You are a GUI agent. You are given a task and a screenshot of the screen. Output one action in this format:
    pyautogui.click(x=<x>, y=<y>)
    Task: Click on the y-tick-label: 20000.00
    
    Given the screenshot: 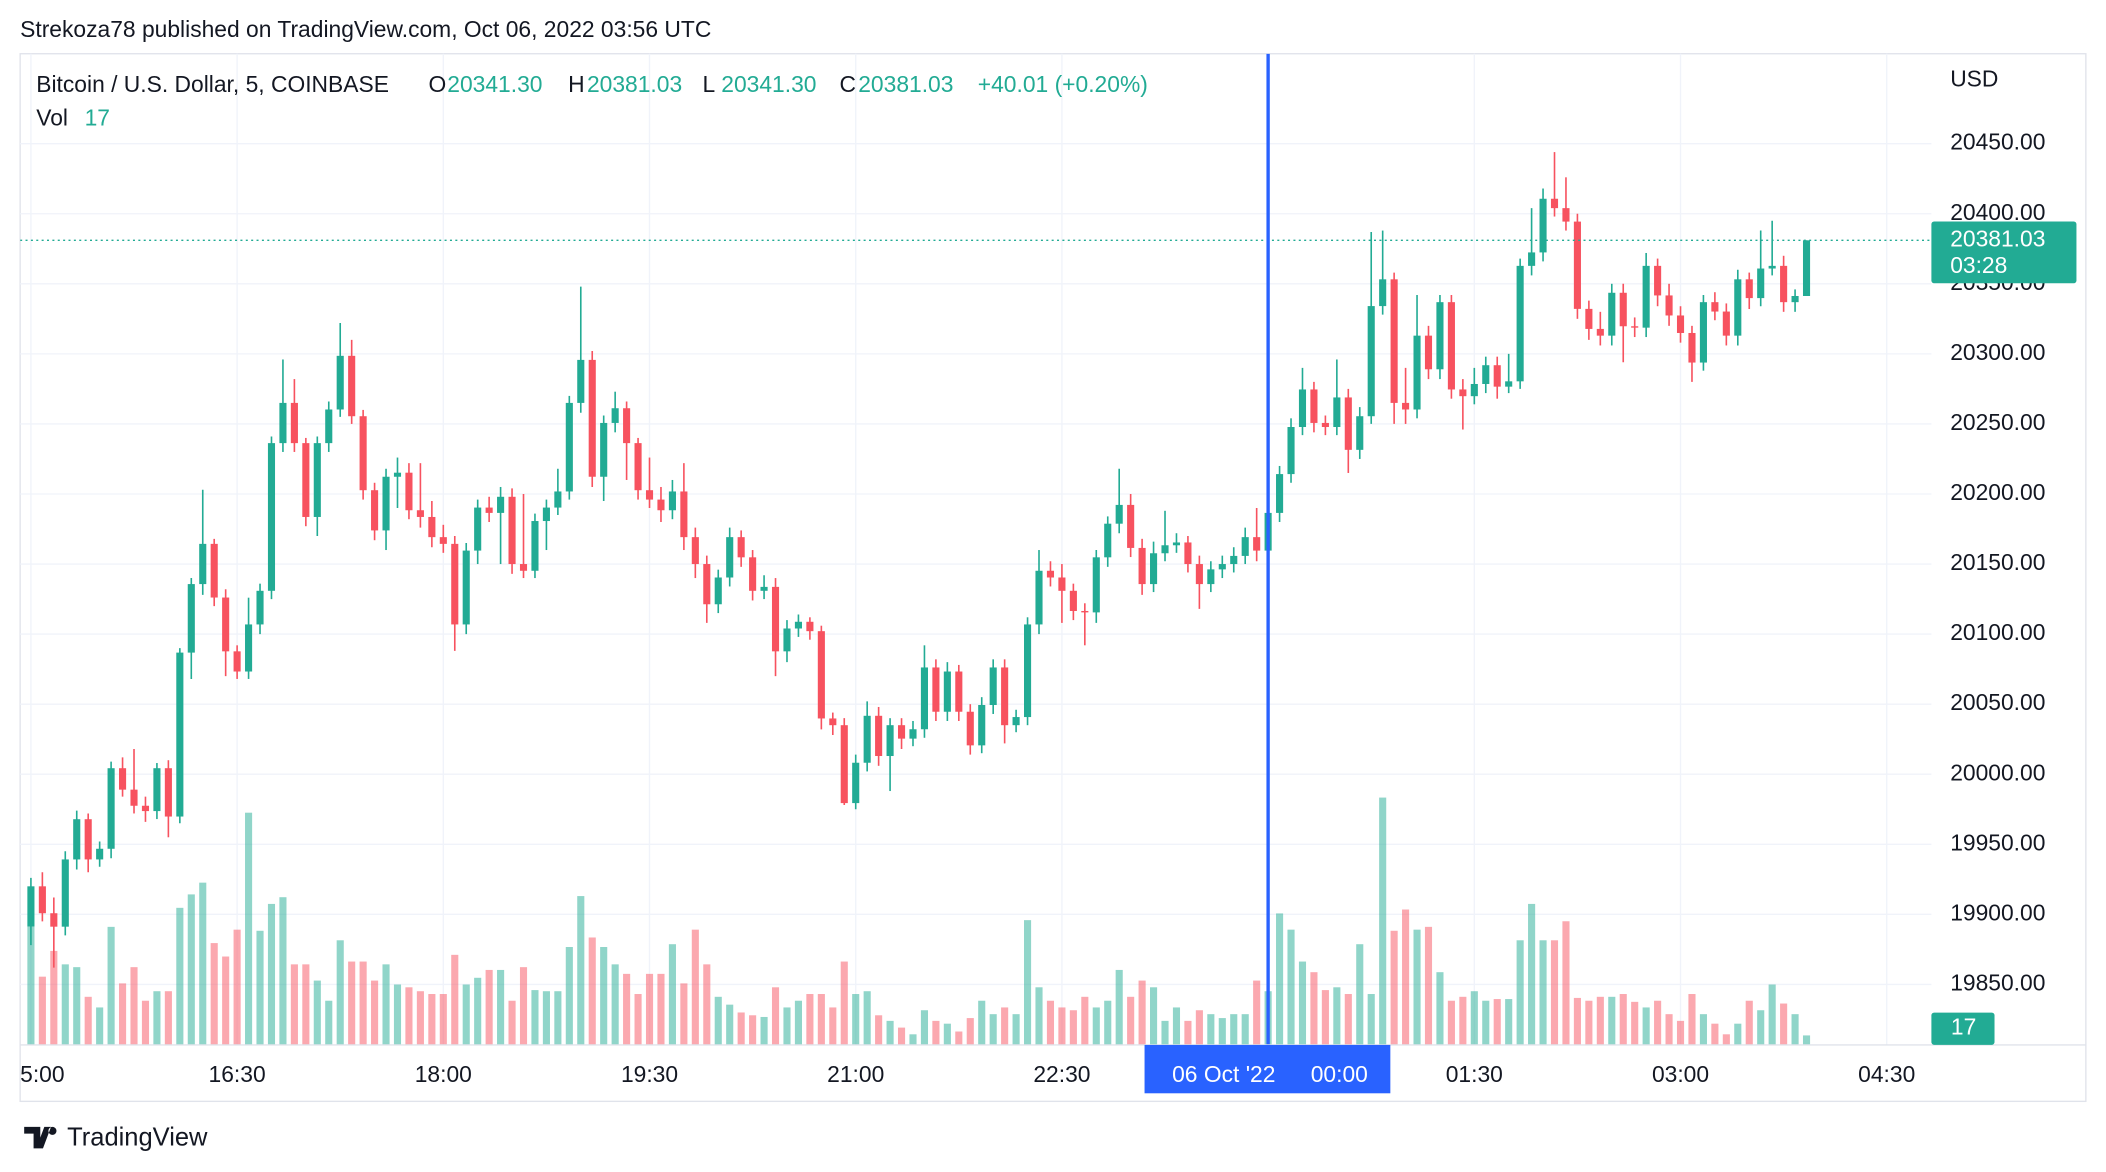 What is the action you would take?
    pyautogui.click(x=1997, y=772)
    